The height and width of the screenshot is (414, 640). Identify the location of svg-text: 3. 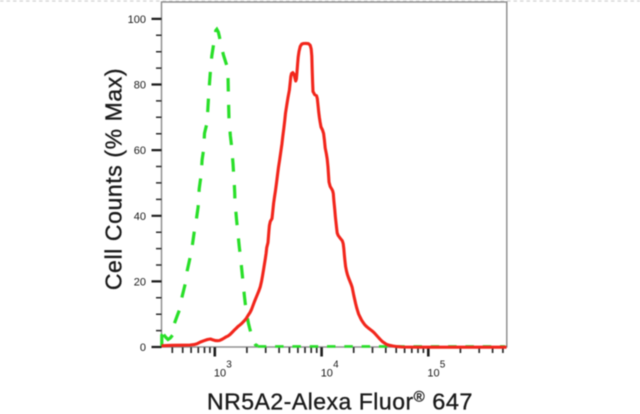
(229, 365).